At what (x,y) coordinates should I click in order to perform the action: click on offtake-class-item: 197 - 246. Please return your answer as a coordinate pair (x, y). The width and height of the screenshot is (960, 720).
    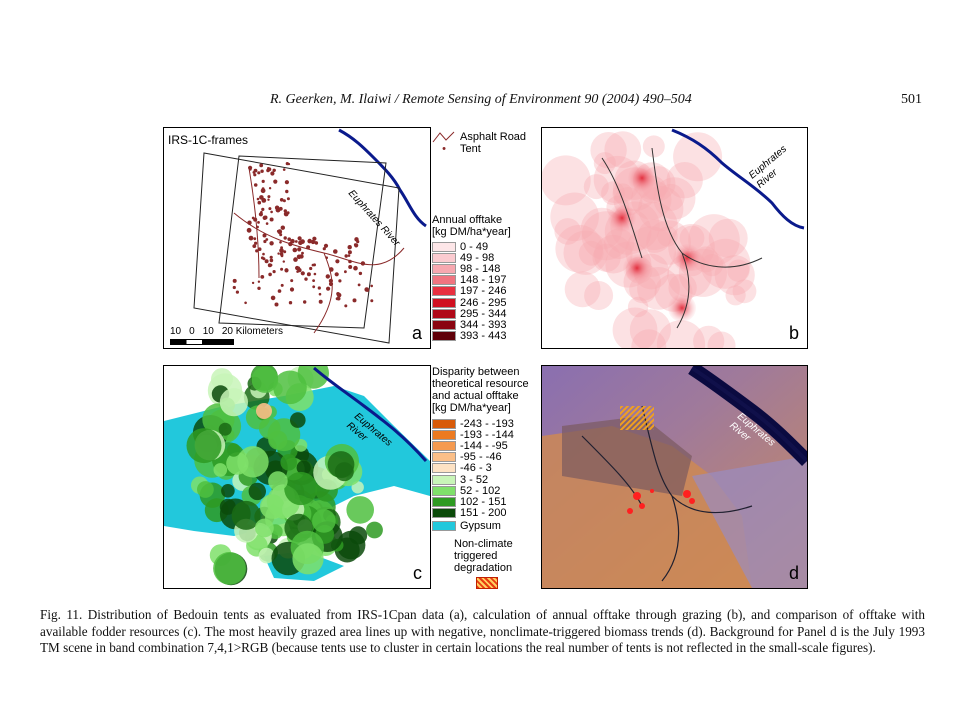
    Looking at the image, I should click on (485, 291).